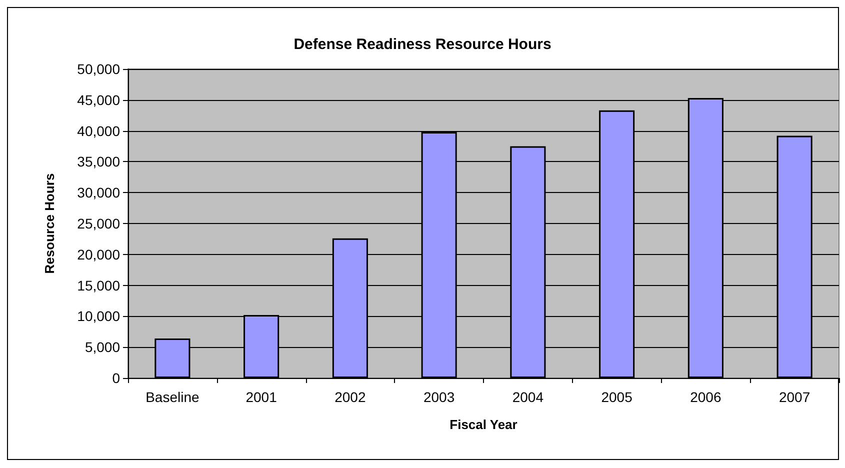  What do you see at coordinates (102, 347) in the screenshot?
I see `y-tick-label: 5,000` at bounding box center [102, 347].